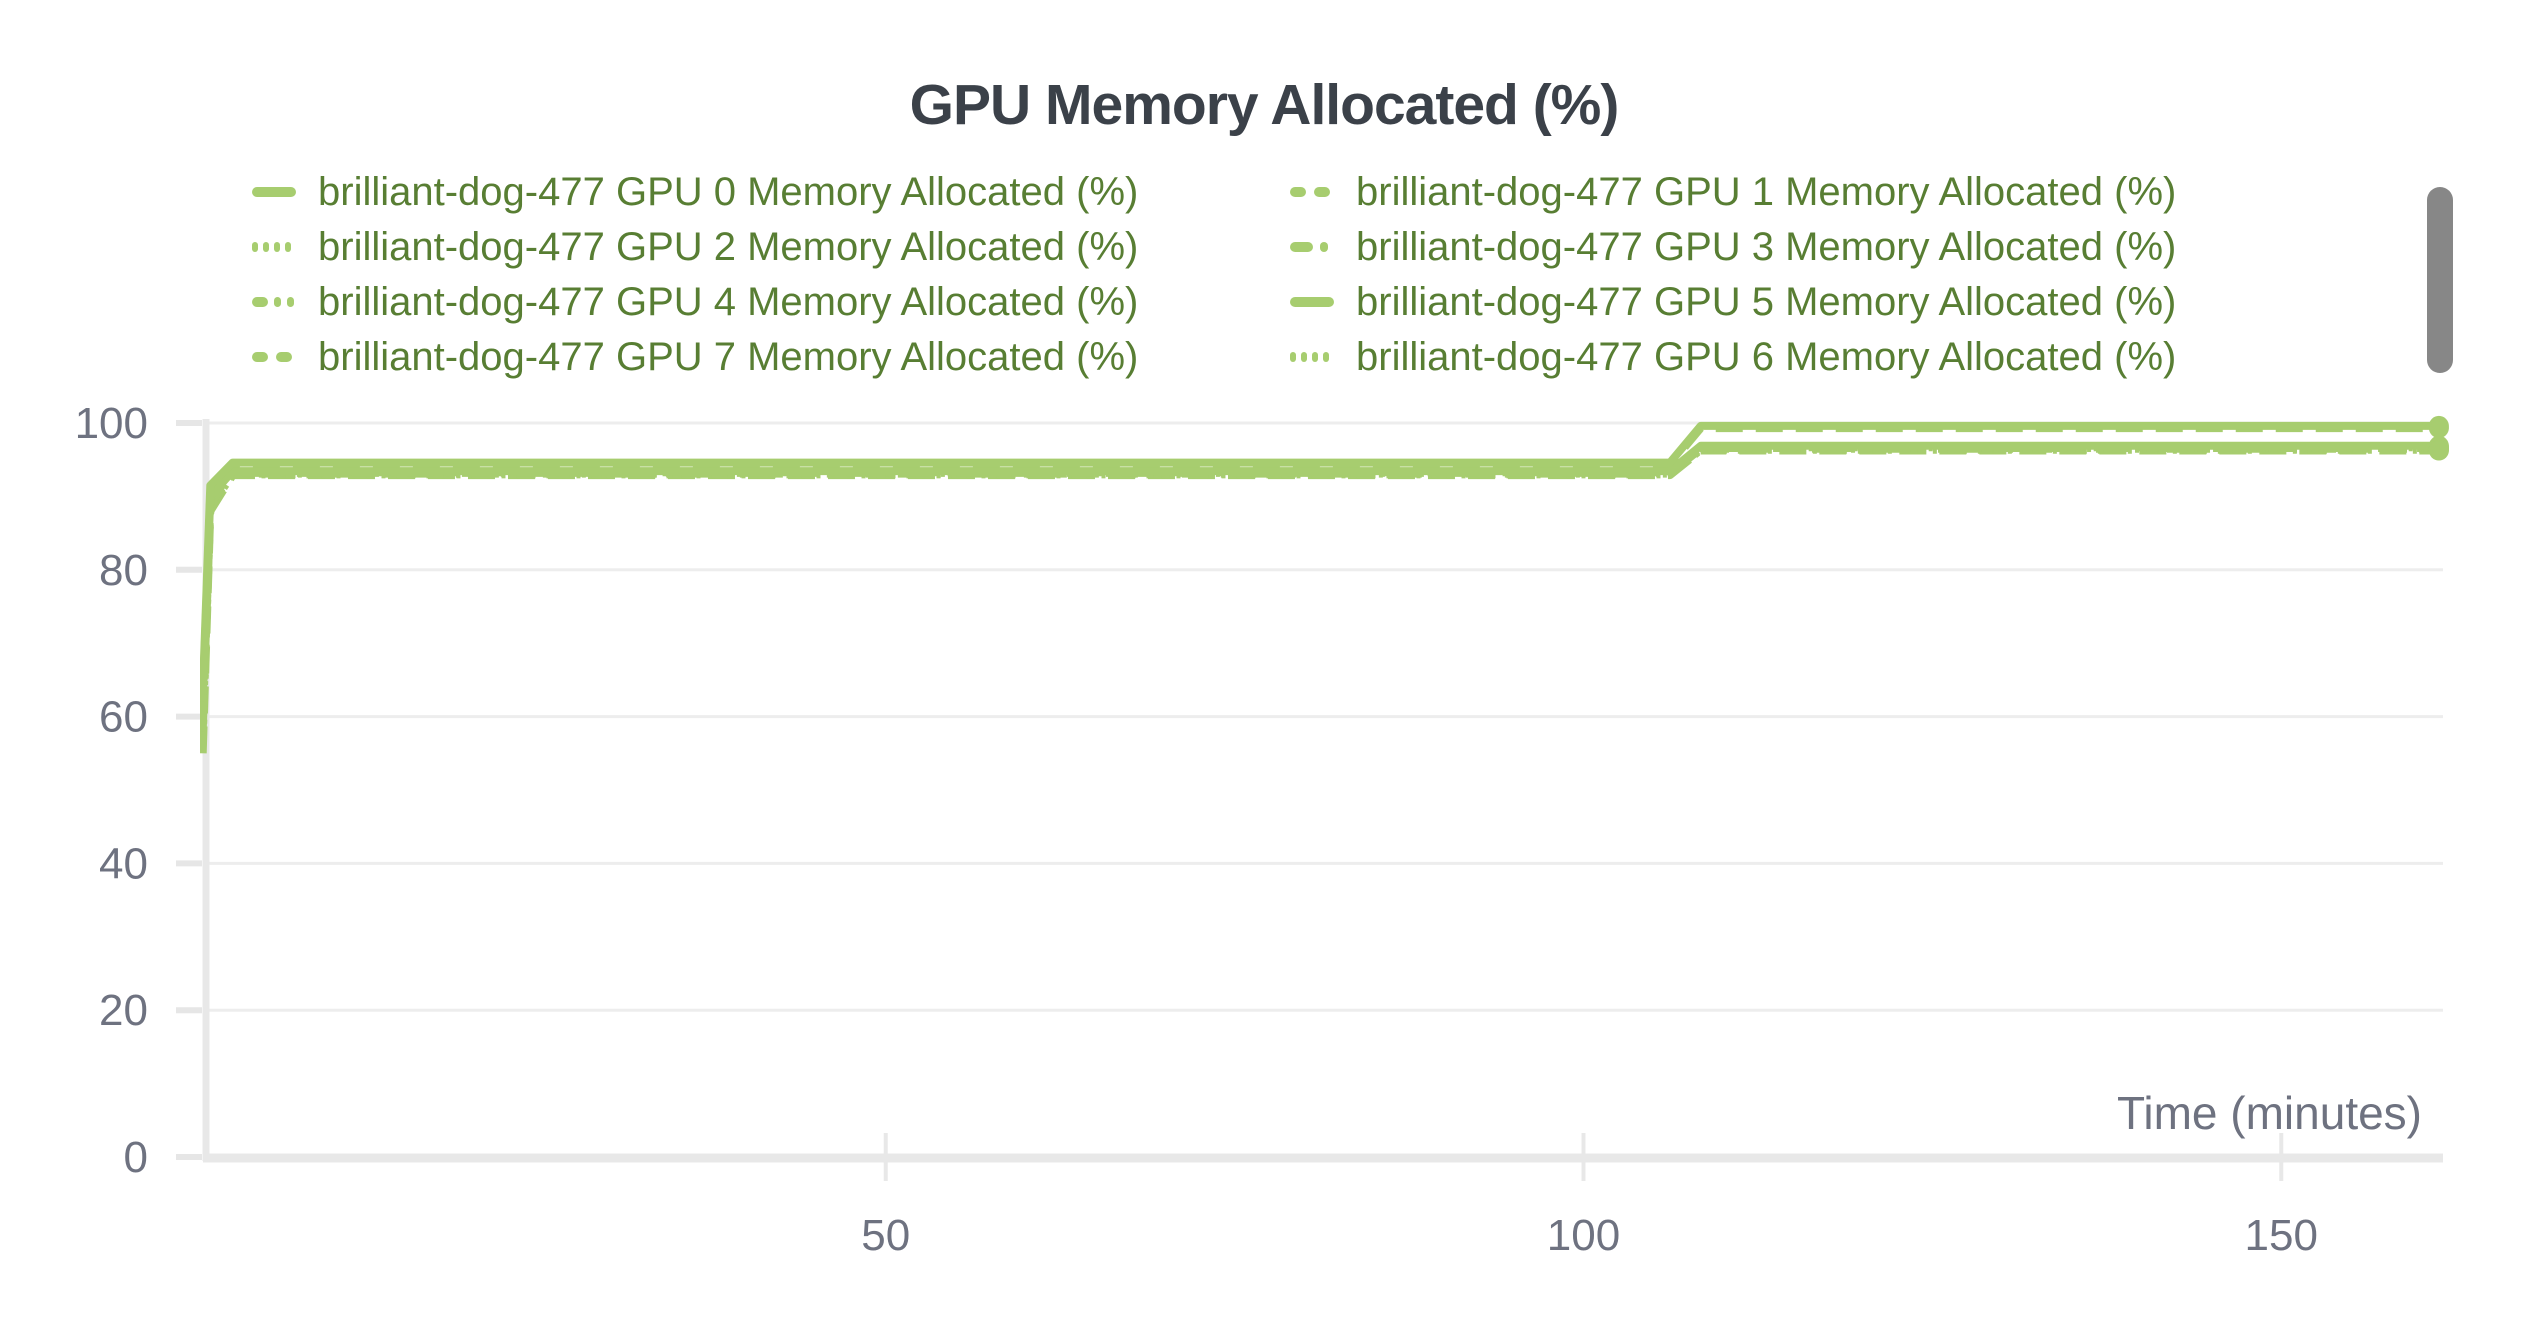 This screenshot has width=2528, height=1328. What do you see at coordinates (2269, 1113) in the screenshot?
I see `x-axis-title: Time (minutes)` at bounding box center [2269, 1113].